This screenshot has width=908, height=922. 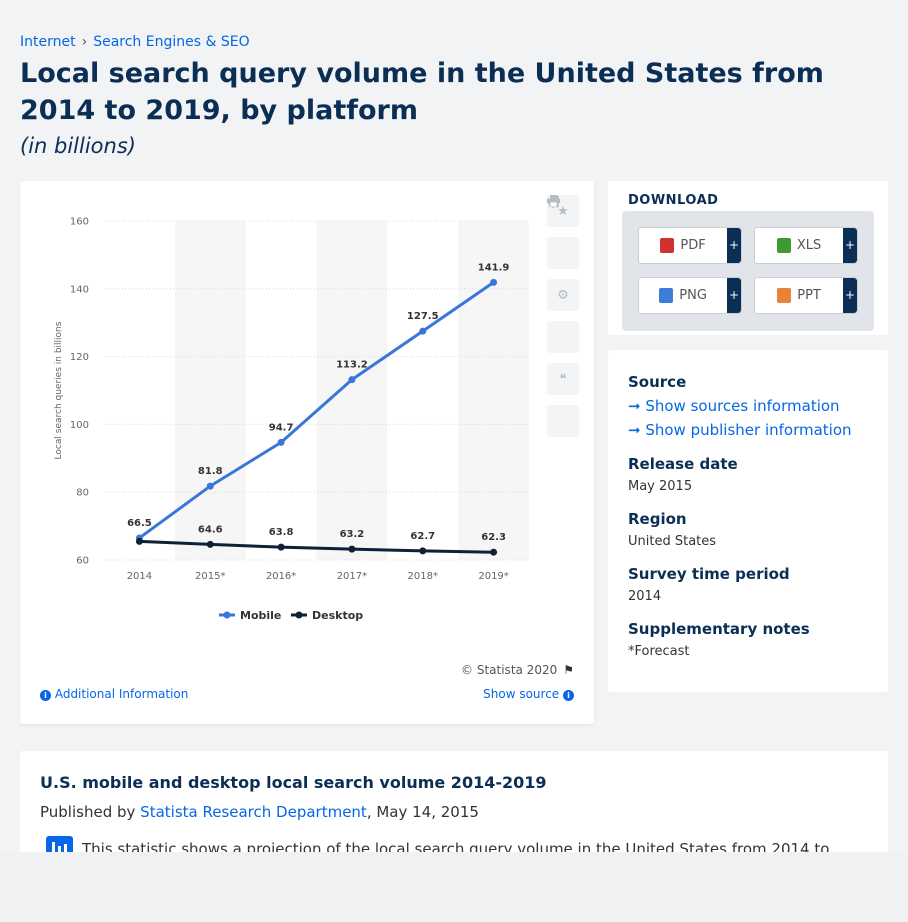 I want to click on x-tick-label: 2019*, so click(x=493, y=576).